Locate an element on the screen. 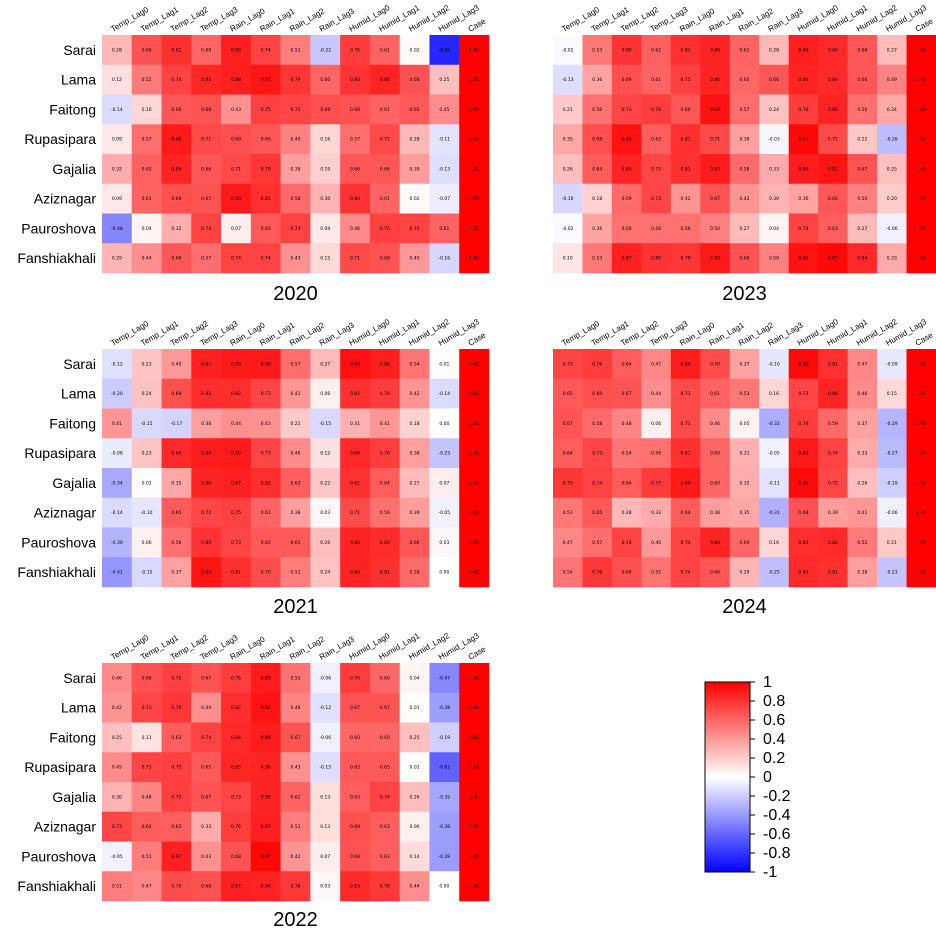 The height and width of the screenshot is (931, 936). cell-value-label: 0.81 is located at coordinates (833, 364).